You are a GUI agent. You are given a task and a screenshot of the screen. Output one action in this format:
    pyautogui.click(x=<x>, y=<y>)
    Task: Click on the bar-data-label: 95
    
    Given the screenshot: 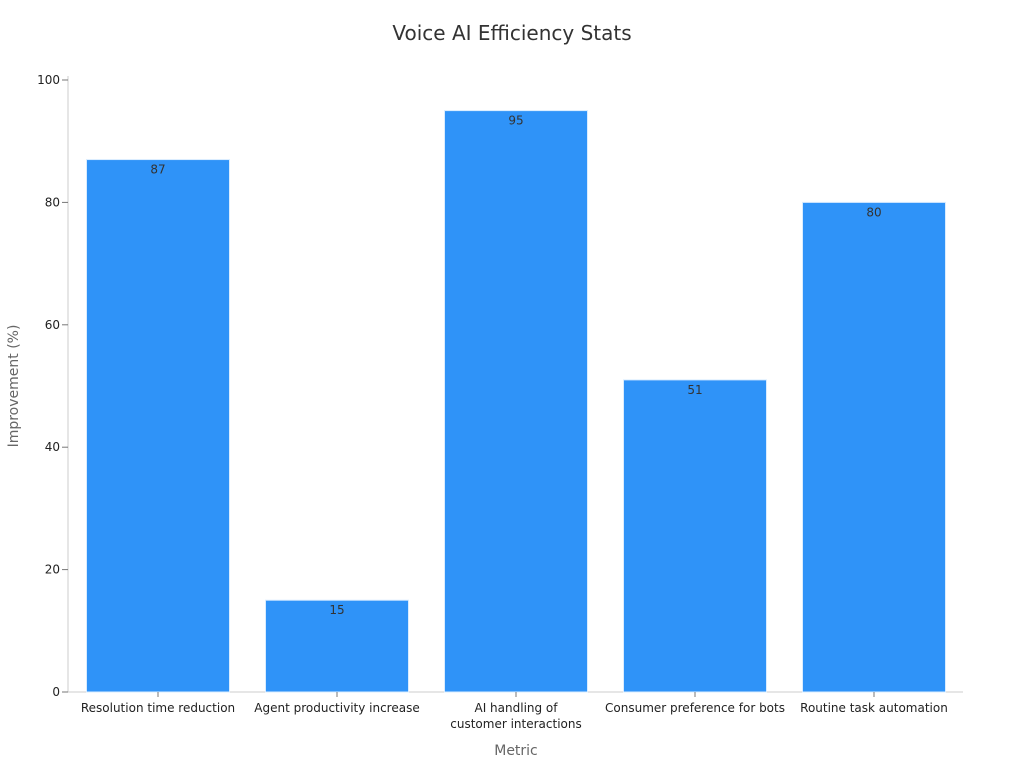 What is the action you would take?
    pyautogui.click(x=515, y=121)
    